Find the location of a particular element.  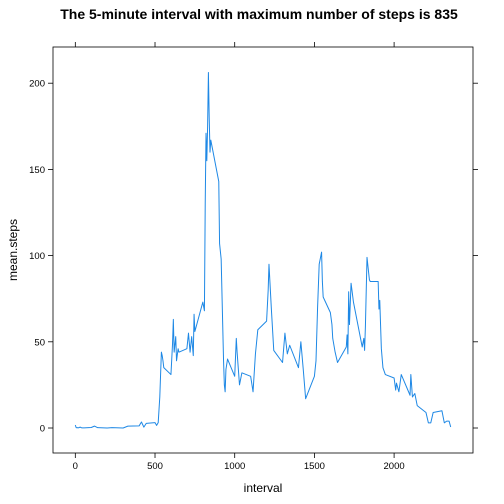

x-tick-label: 2000 is located at coordinates (394, 466).